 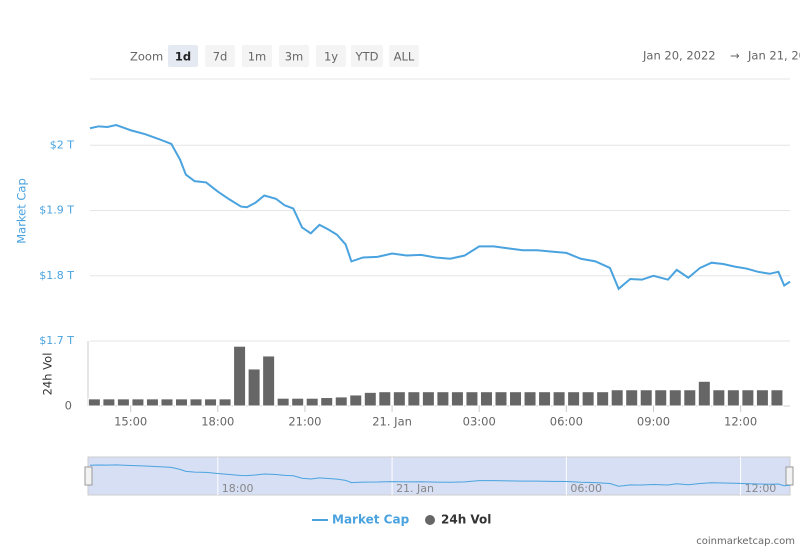 What do you see at coordinates (586, 488) in the screenshot?
I see `navigator-tick-label: 06:00` at bounding box center [586, 488].